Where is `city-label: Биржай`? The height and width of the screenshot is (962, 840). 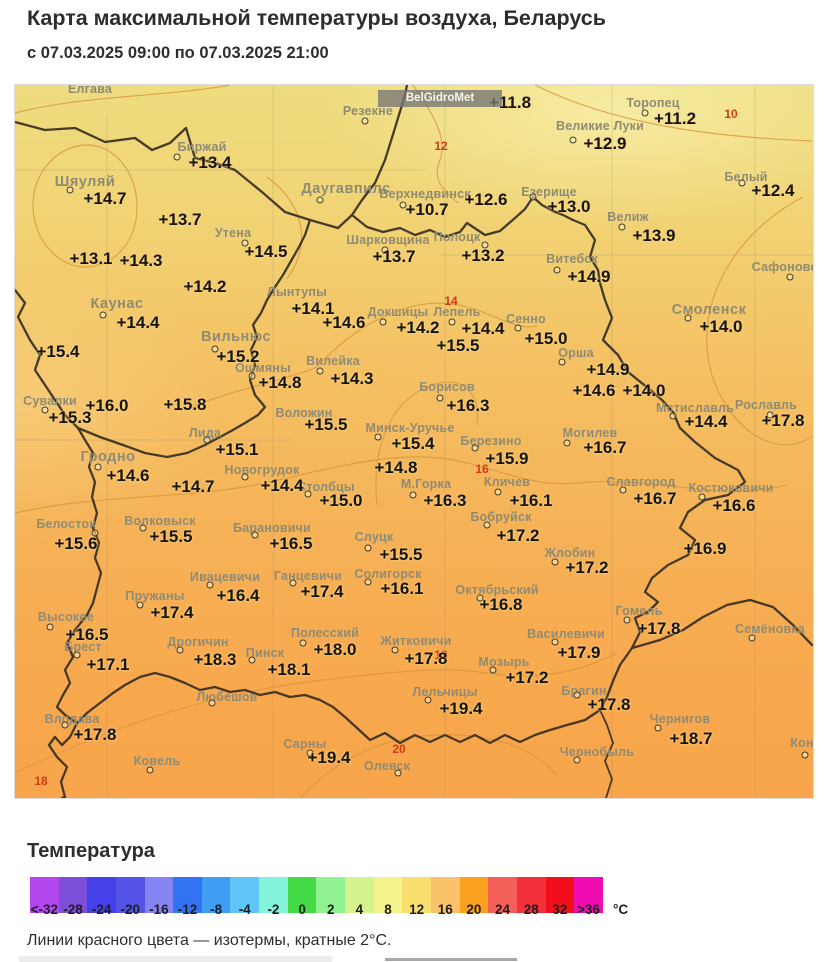
city-label: Биржай is located at coordinates (202, 147).